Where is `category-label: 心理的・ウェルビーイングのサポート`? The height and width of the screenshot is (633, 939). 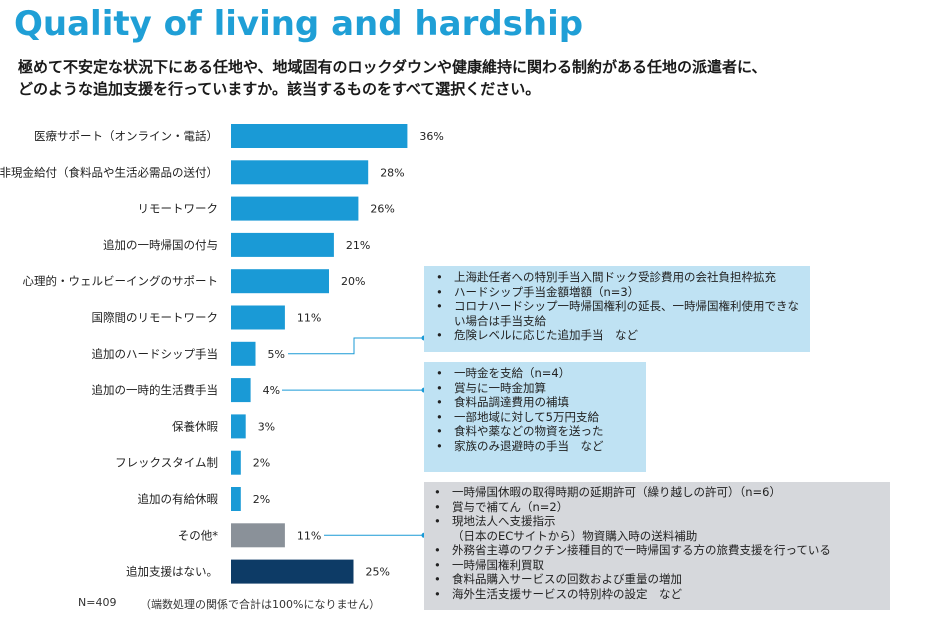 category-label: 心理的・ウェルビーイングのサポート is located at coordinates (121, 281).